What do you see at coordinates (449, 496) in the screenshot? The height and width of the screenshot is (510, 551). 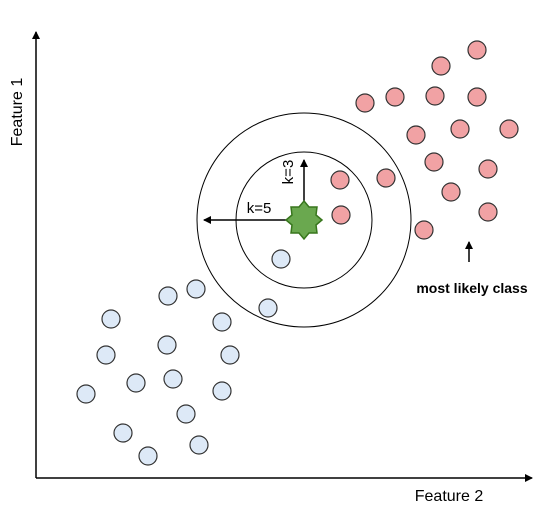 I see `x-axis-label: Feature 2` at bounding box center [449, 496].